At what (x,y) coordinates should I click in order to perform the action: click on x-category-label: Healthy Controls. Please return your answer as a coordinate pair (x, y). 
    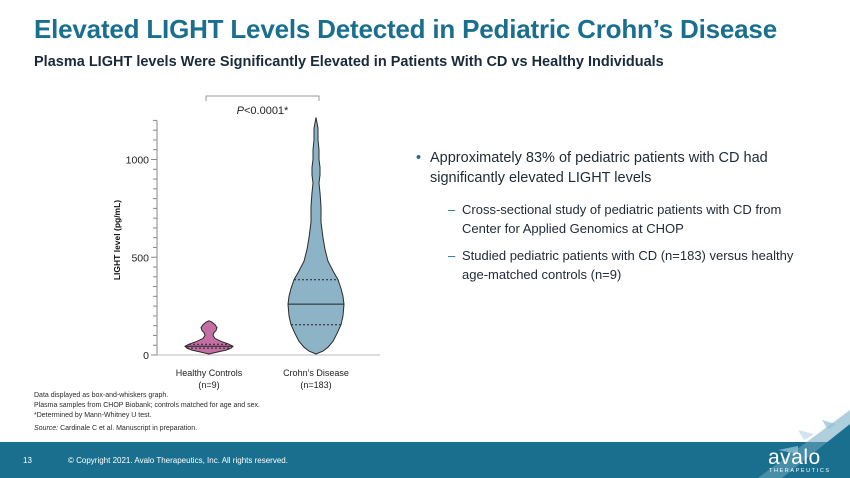
    Looking at the image, I should click on (209, 373).